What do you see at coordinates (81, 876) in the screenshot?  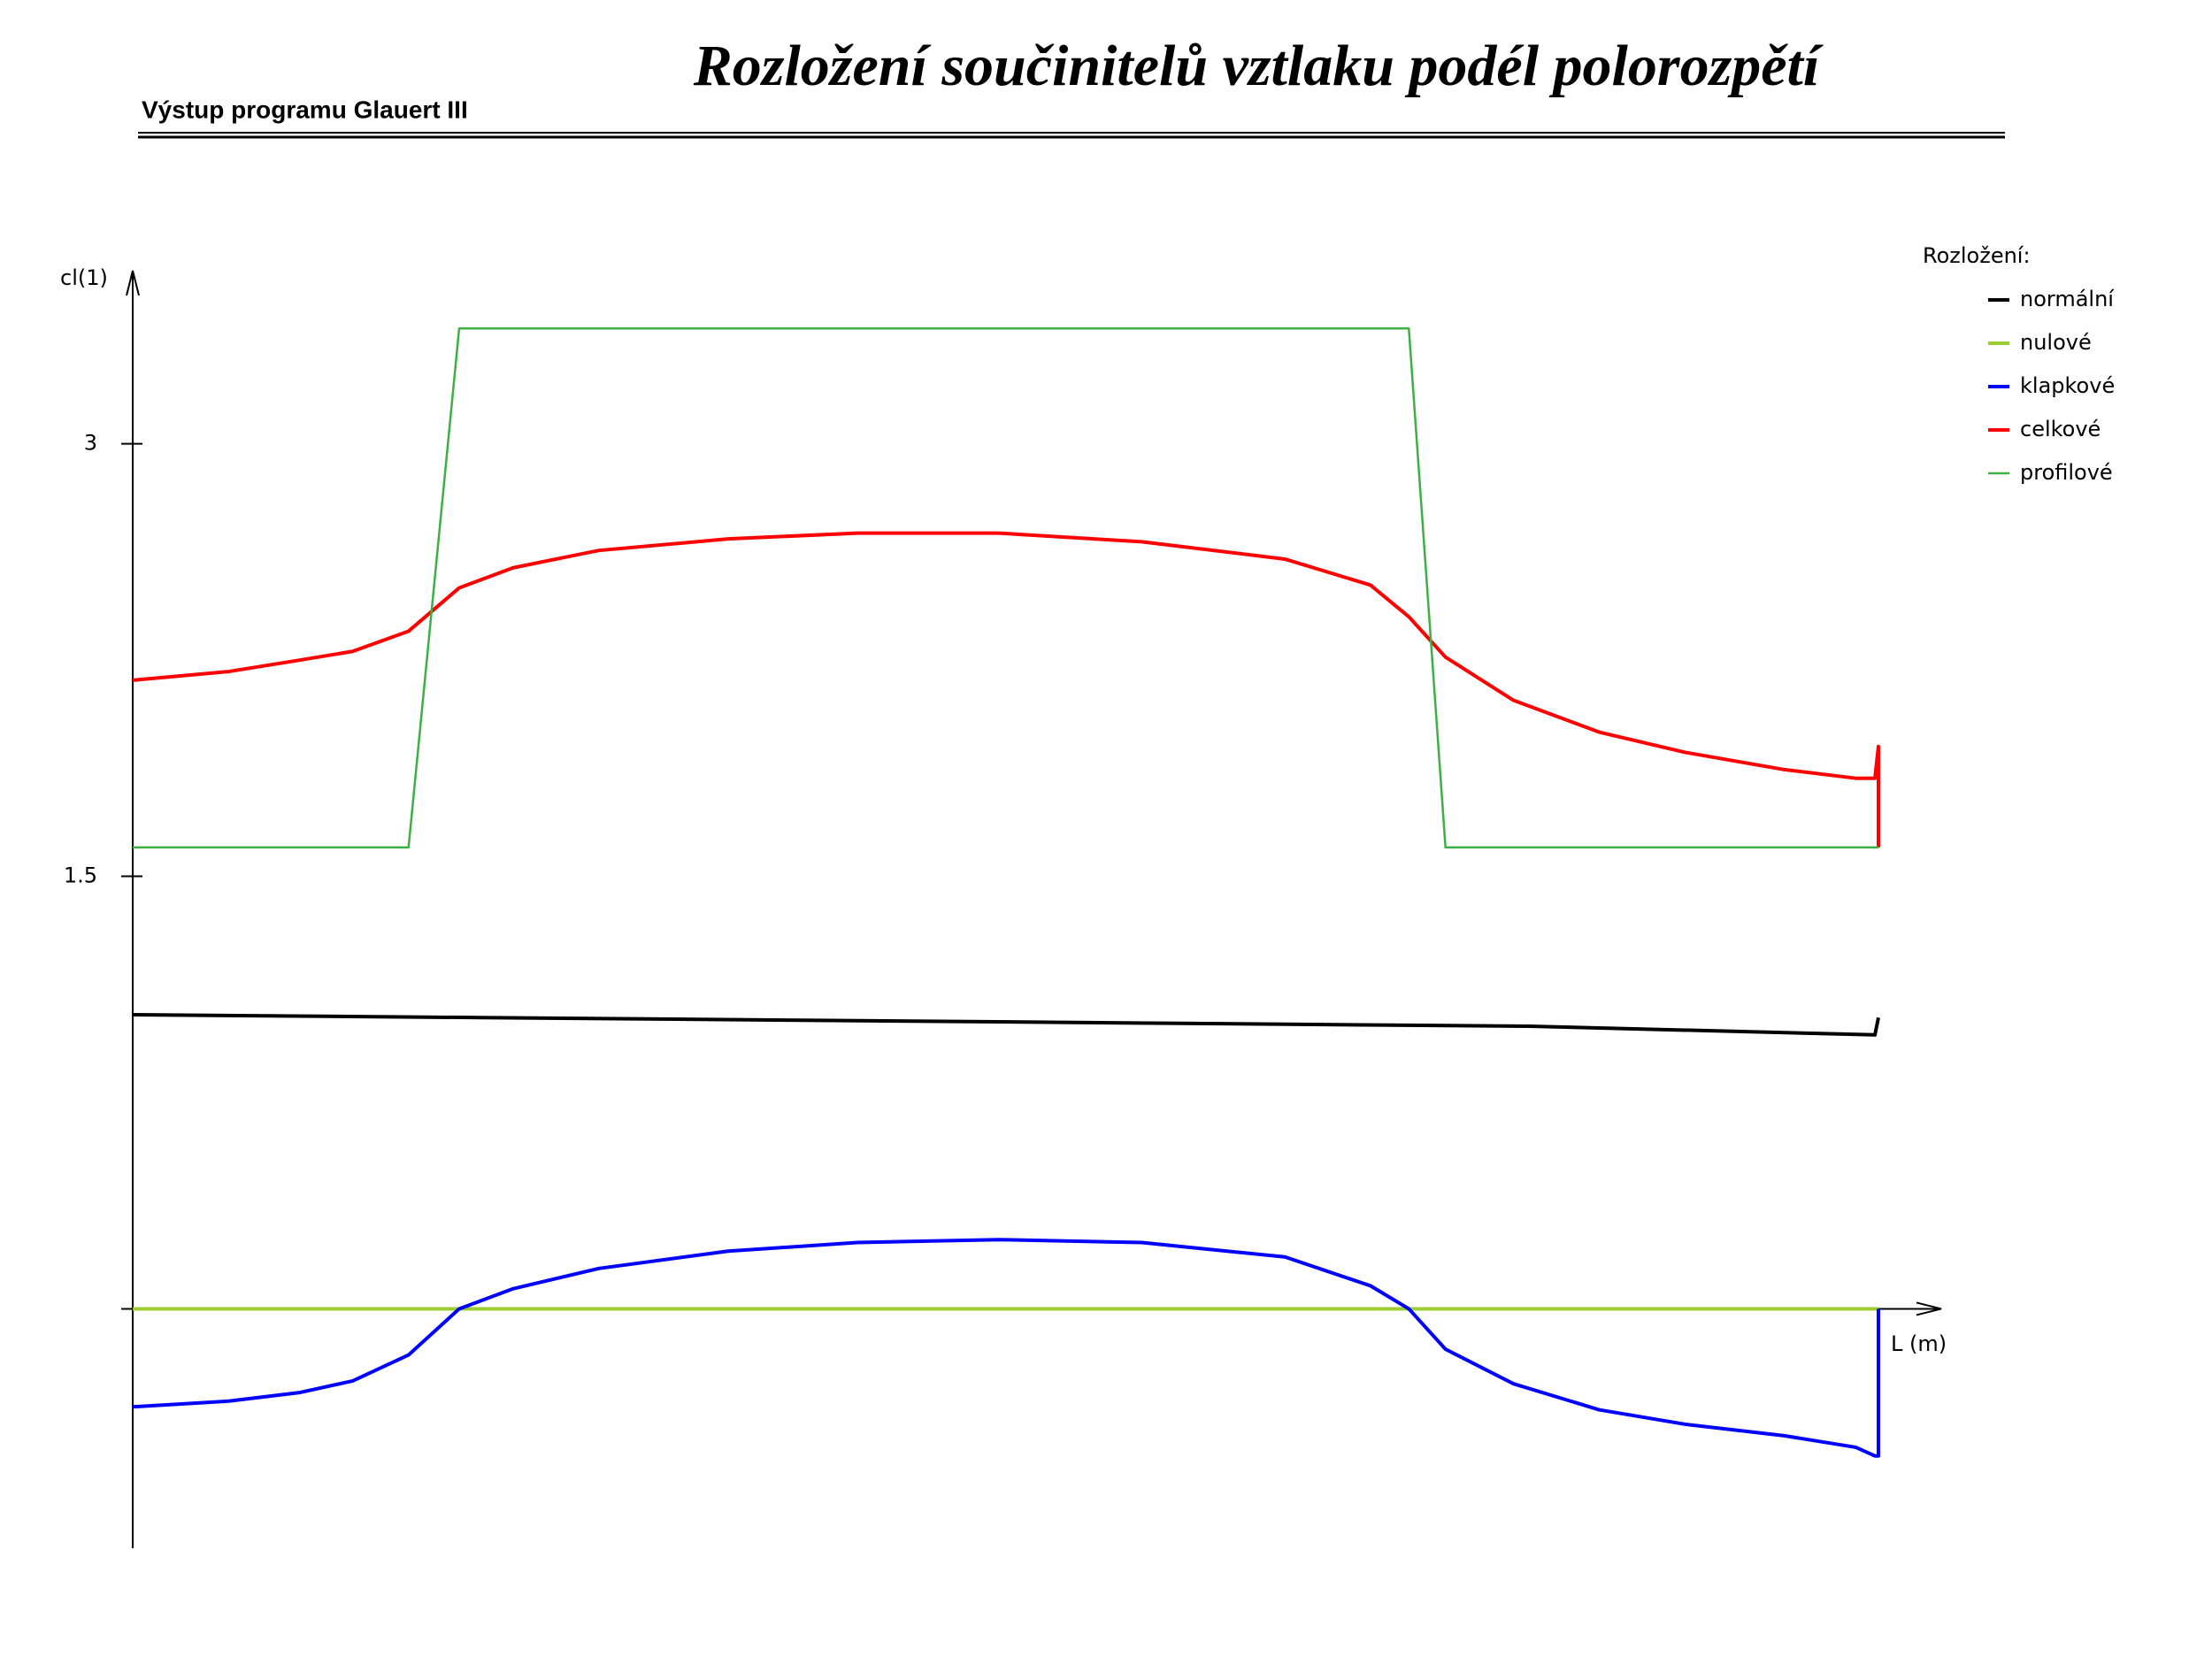 I see `y-tick-label: 1.5` at bounding box center [81, 876].